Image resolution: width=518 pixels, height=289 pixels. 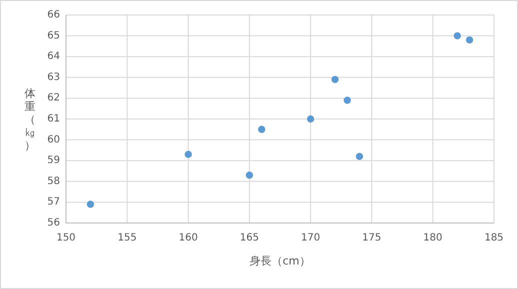 I want to click on x-tick-label: 155, so click(x=127, y=238).